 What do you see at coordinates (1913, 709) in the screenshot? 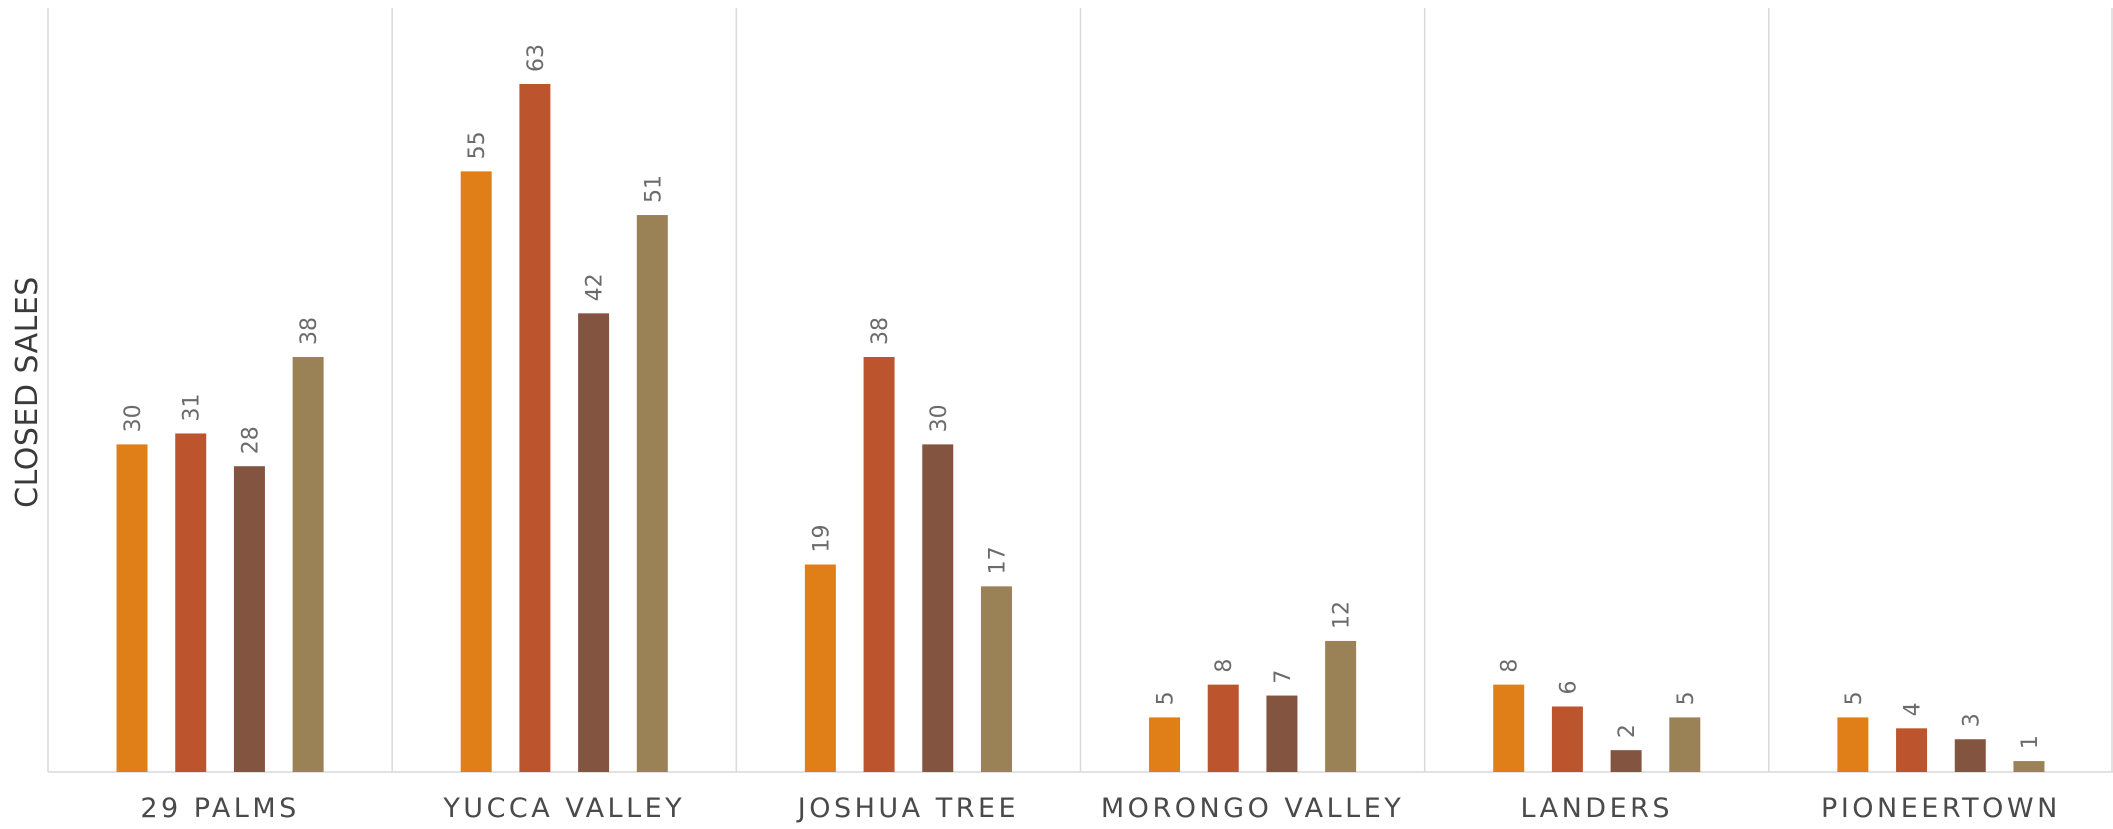
I see `data-label: 4` at bounding box center [1913, 709].